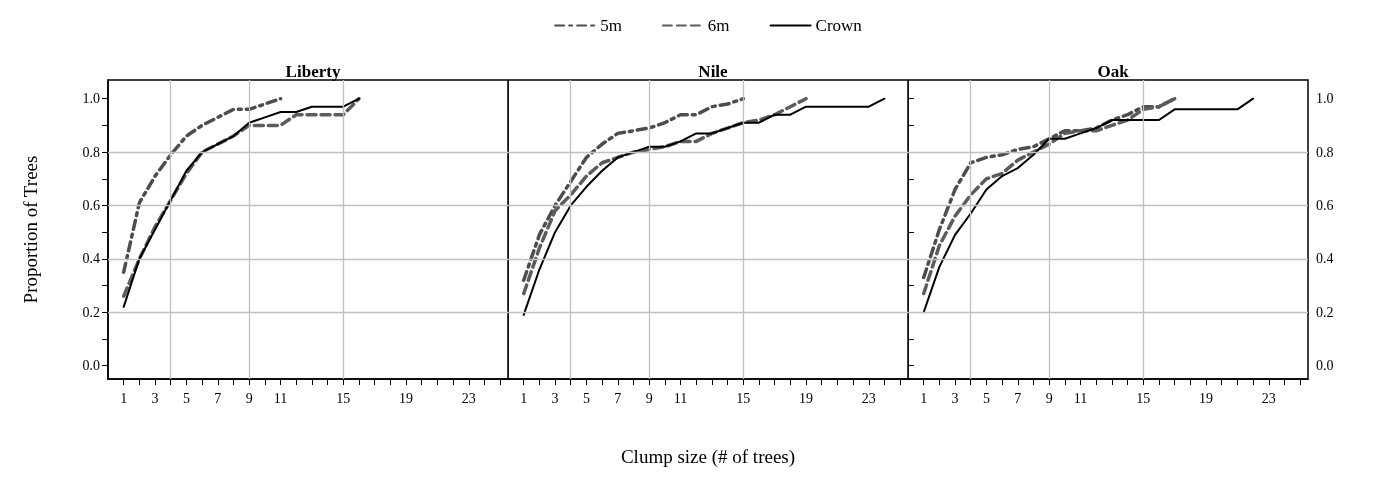 This screenshot has width=1381, height=495. What do you see at coordinates (1325, 152) in the screenshot?
I see `y2-tick-label: 0.8` at bounding box center [1325, 152].